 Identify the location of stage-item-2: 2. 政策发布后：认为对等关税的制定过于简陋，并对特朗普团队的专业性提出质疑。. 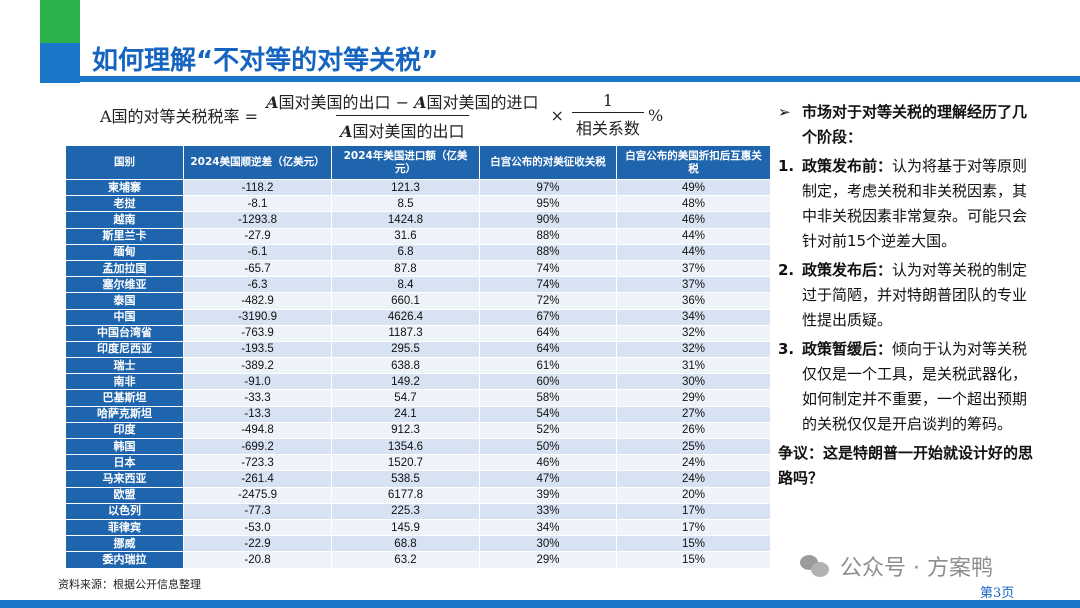
(903, 295).